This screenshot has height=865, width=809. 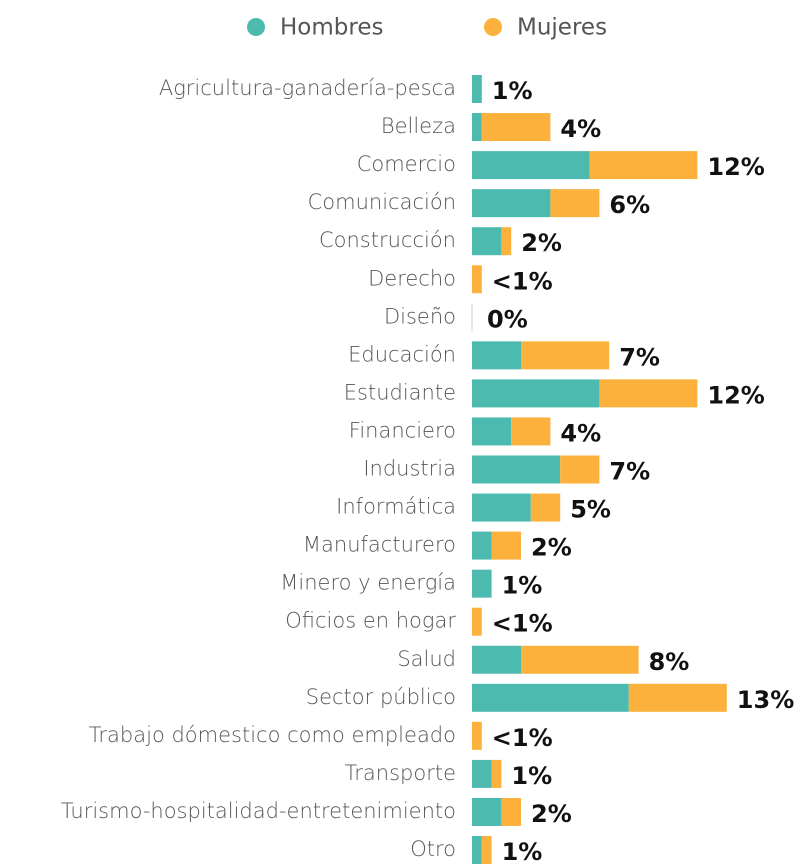 What do you see at coordinates (368, 583) in the screenshot?
I see `category-label: Minero y energía` at bounding box center [368, 583].